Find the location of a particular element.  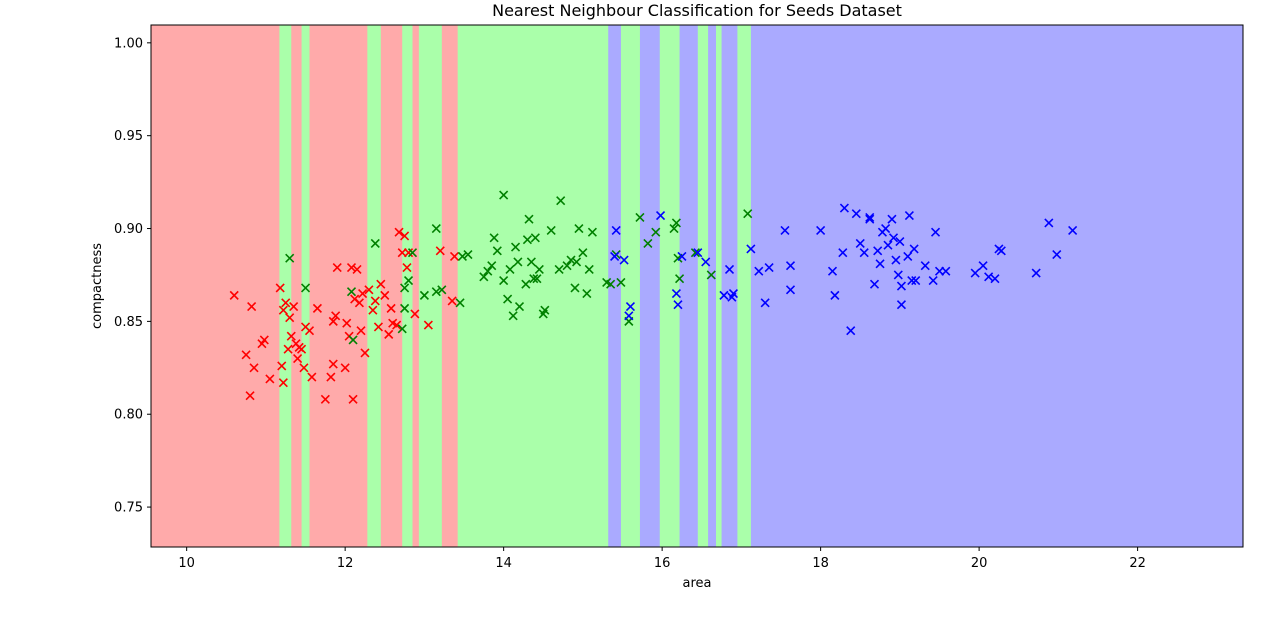

x-tick-label-4: 18 is located at coordinates (820, 563).